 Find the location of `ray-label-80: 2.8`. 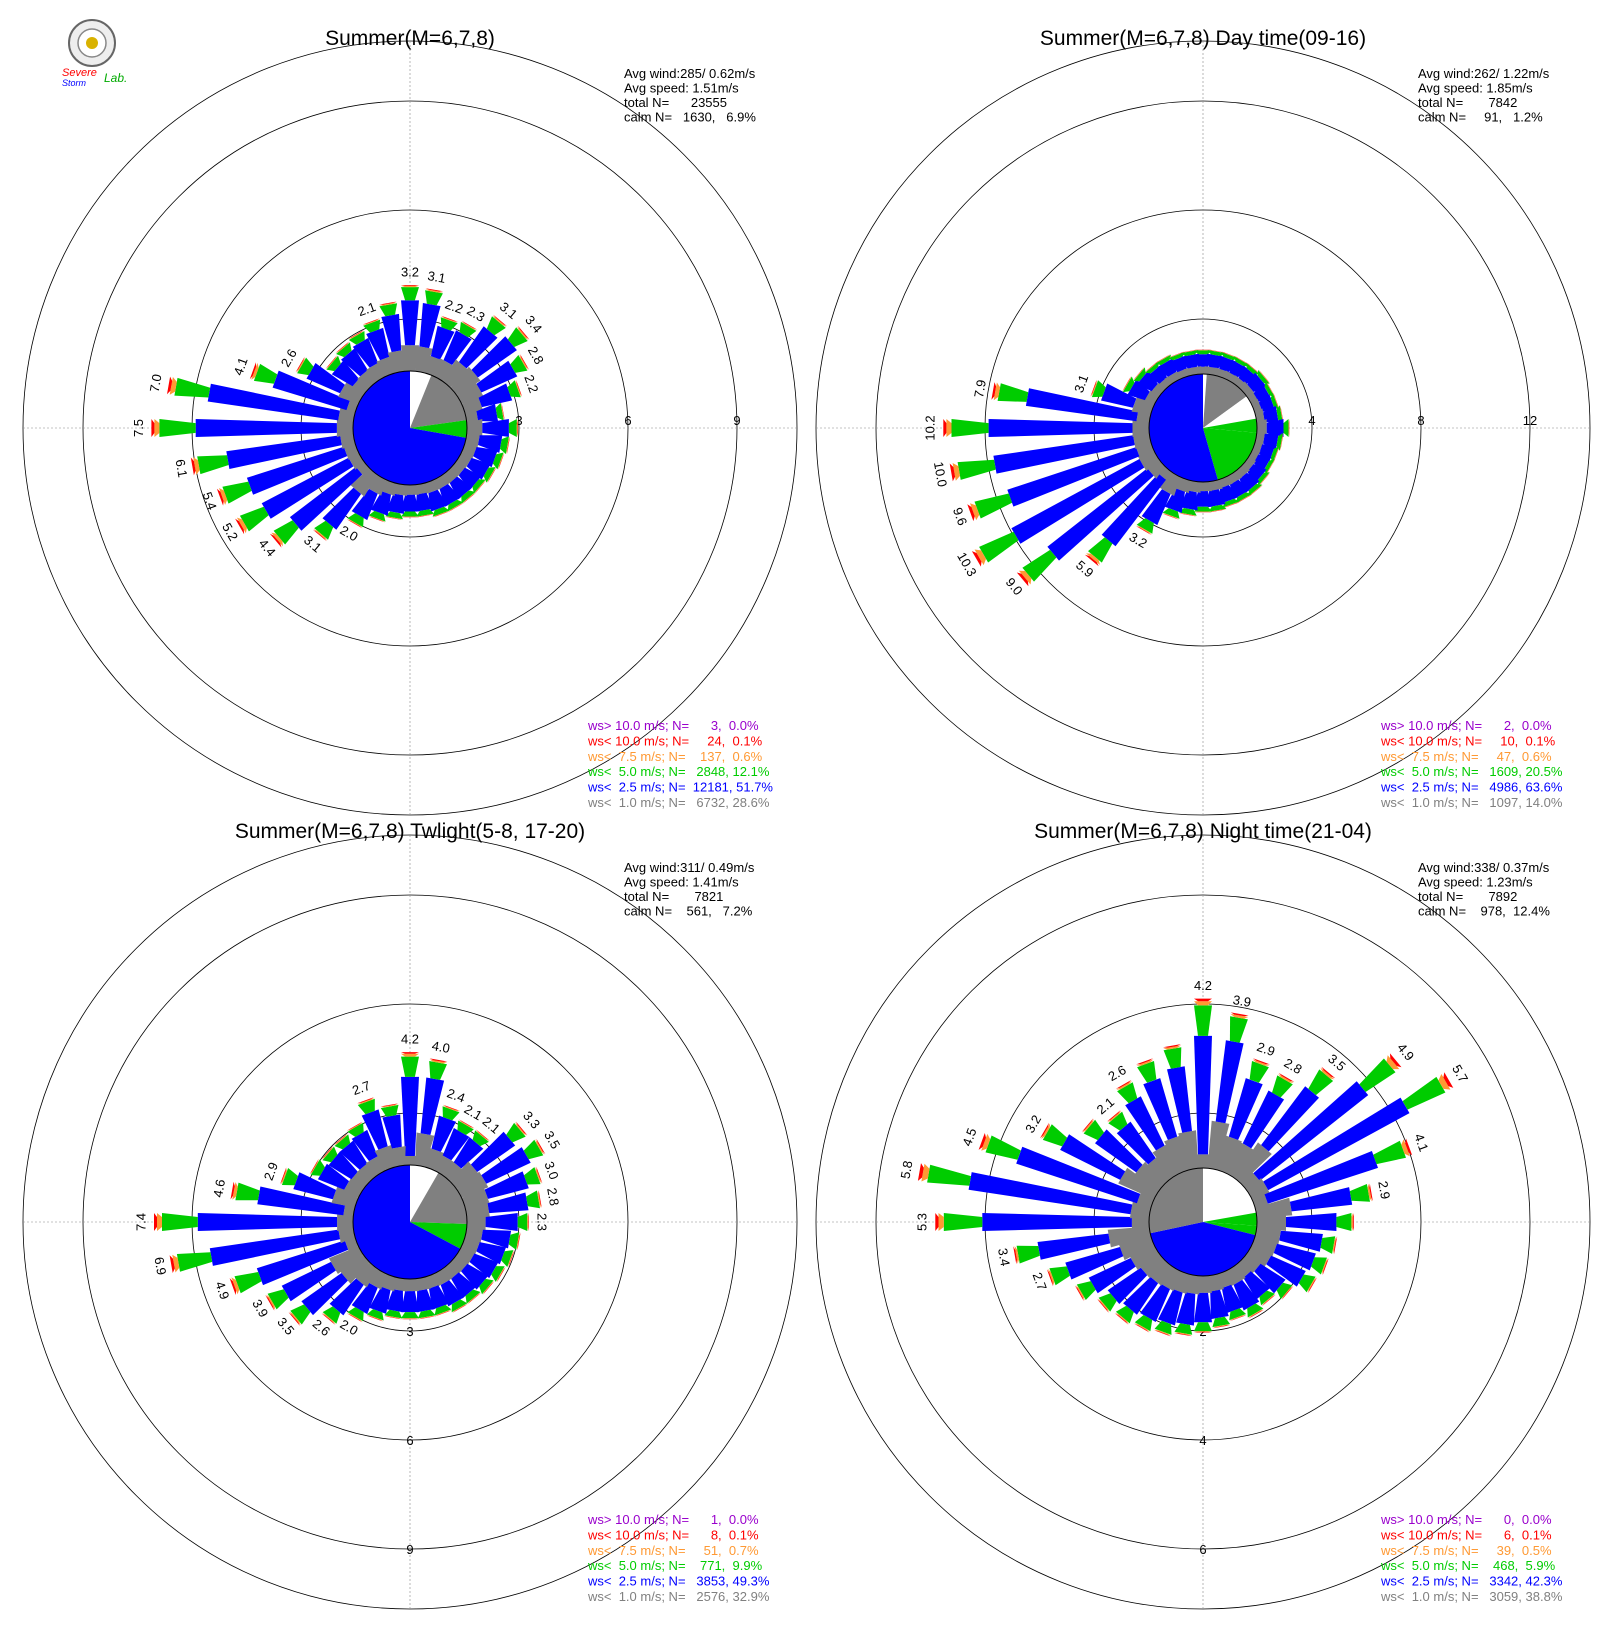

ray-label-80: 2.8 is located at coordinates (553, 1197).